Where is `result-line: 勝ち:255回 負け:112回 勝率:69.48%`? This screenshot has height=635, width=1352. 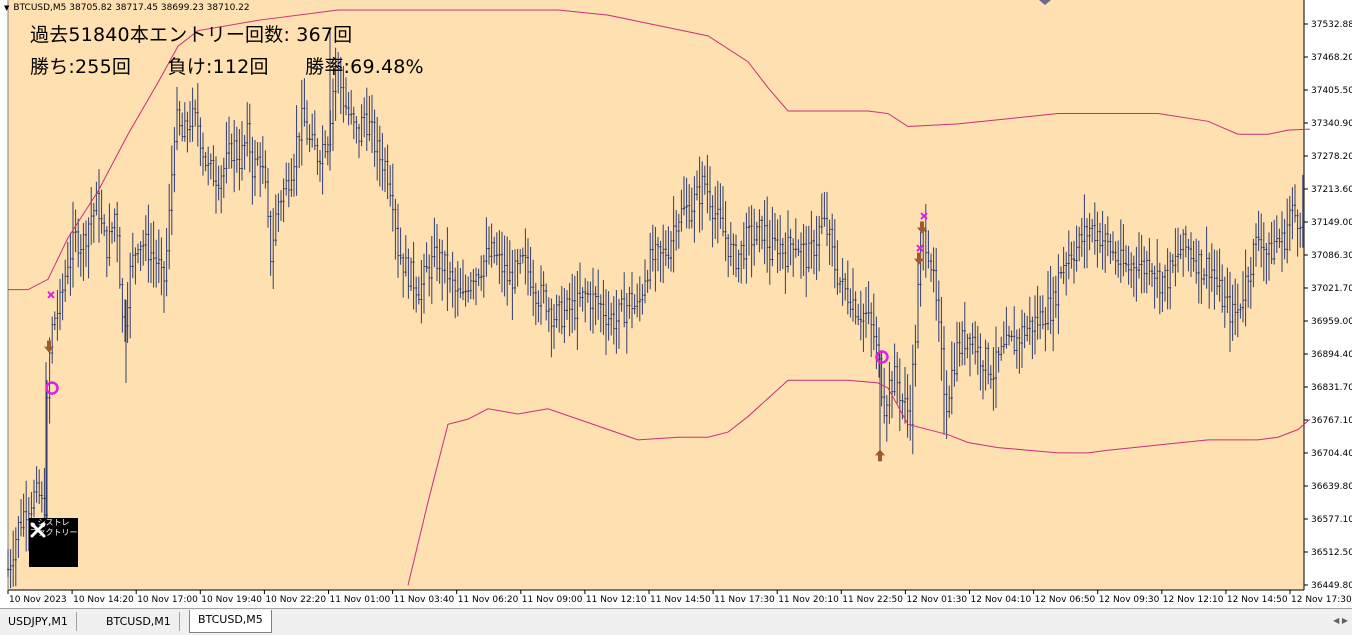 result-line: 勝ち:255回 負け:112回 勝率:69.48% is located at coordinates (227, 65).